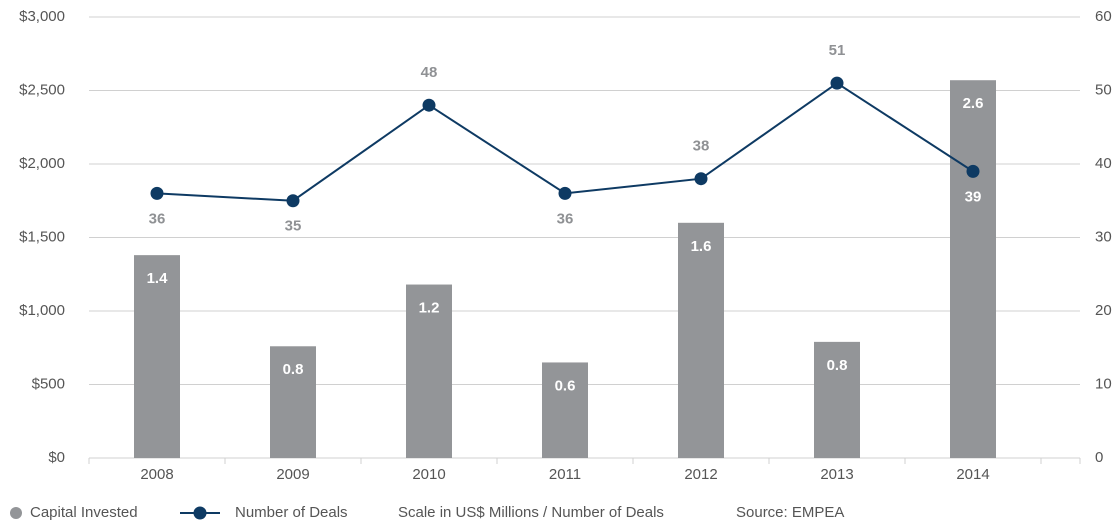  What do you see at coordinates (1103, 383) in the screenshot?
I see `y2-tick-label: 10` at bounding box center [1103, 383].